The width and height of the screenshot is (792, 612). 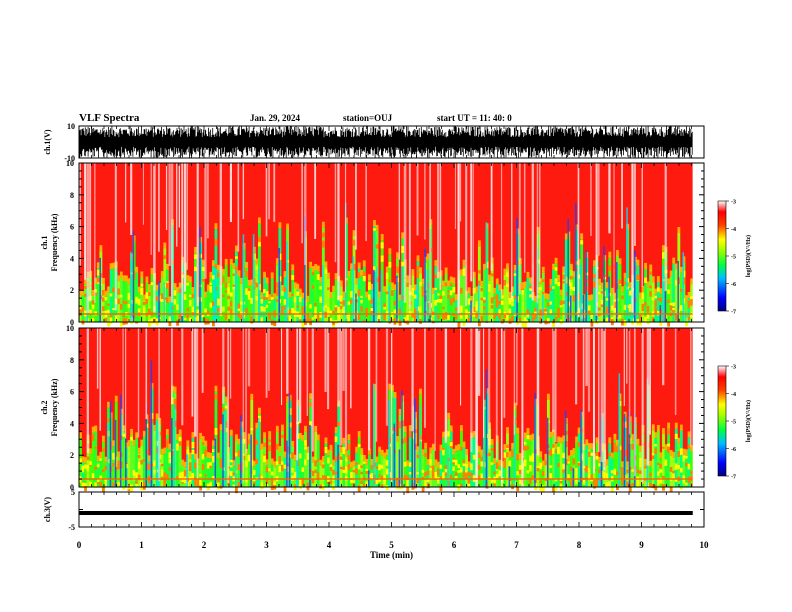 What do you see at coordinates (579, 545) in the screenshot?
I see `x-tick-label: 8` at bounding box center [579, 545].